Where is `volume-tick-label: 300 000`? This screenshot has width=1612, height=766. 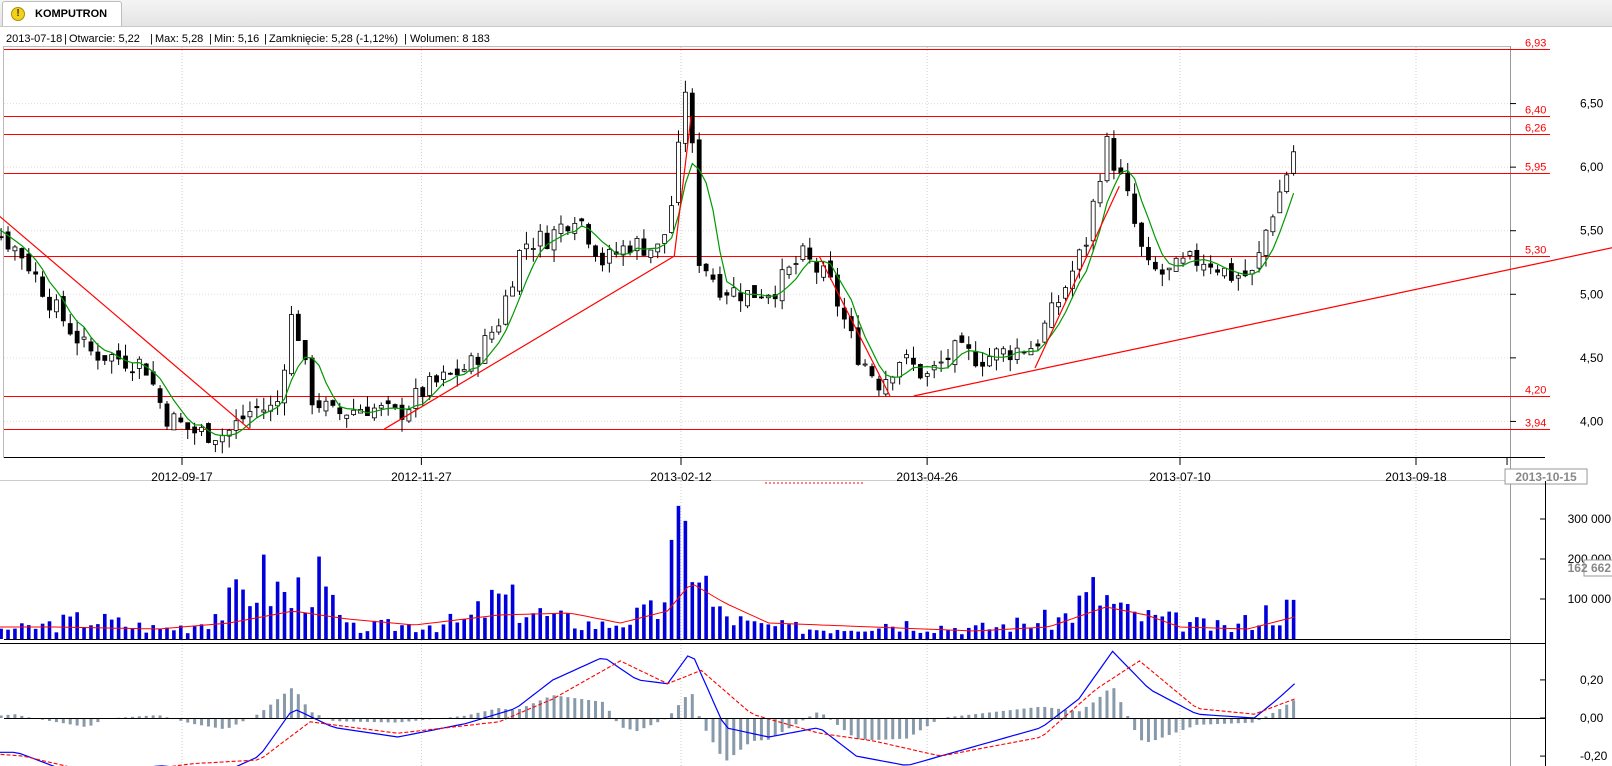
volume-tick-label: 300 000 is located at coordinates (1590, 519).